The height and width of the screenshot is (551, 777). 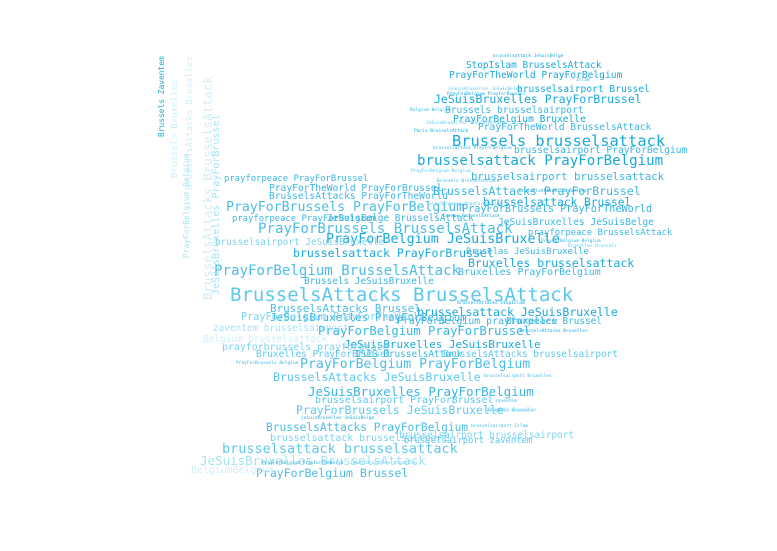 I want to click on cloud-word-small: JeSuisBruxelles PrayForBelgium, so click(x=467, y=123).